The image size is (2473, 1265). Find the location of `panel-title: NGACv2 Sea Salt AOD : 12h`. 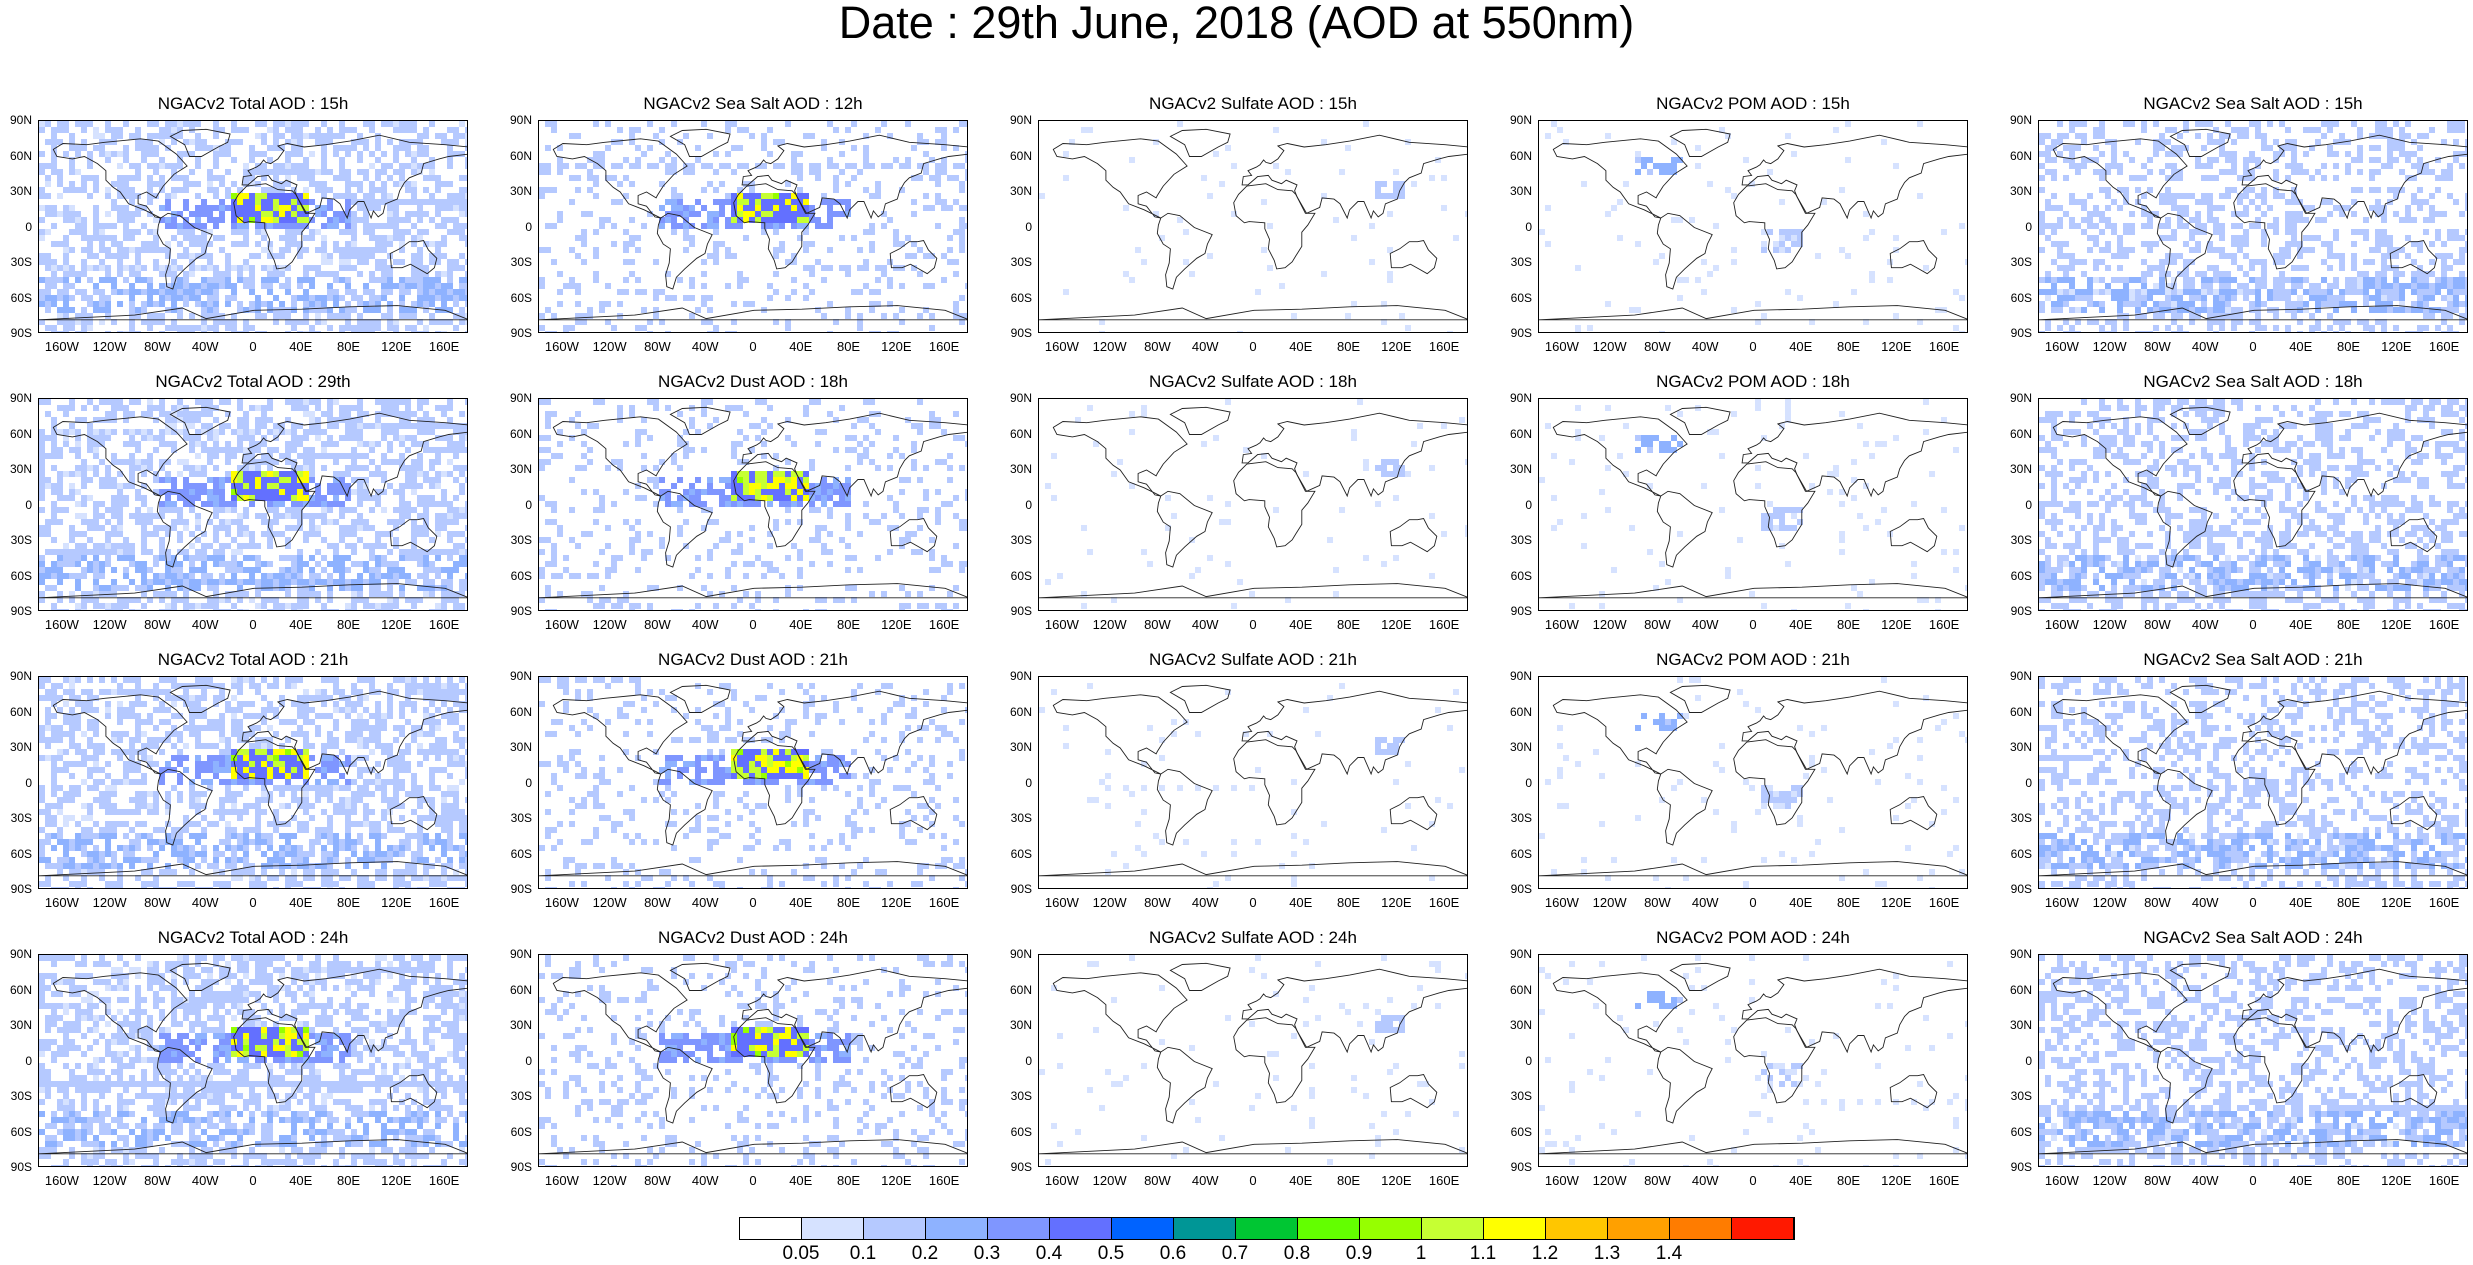

panel-title: NGACv2 Sea Salt AOD : 12h is located at coordinates (753, 104).